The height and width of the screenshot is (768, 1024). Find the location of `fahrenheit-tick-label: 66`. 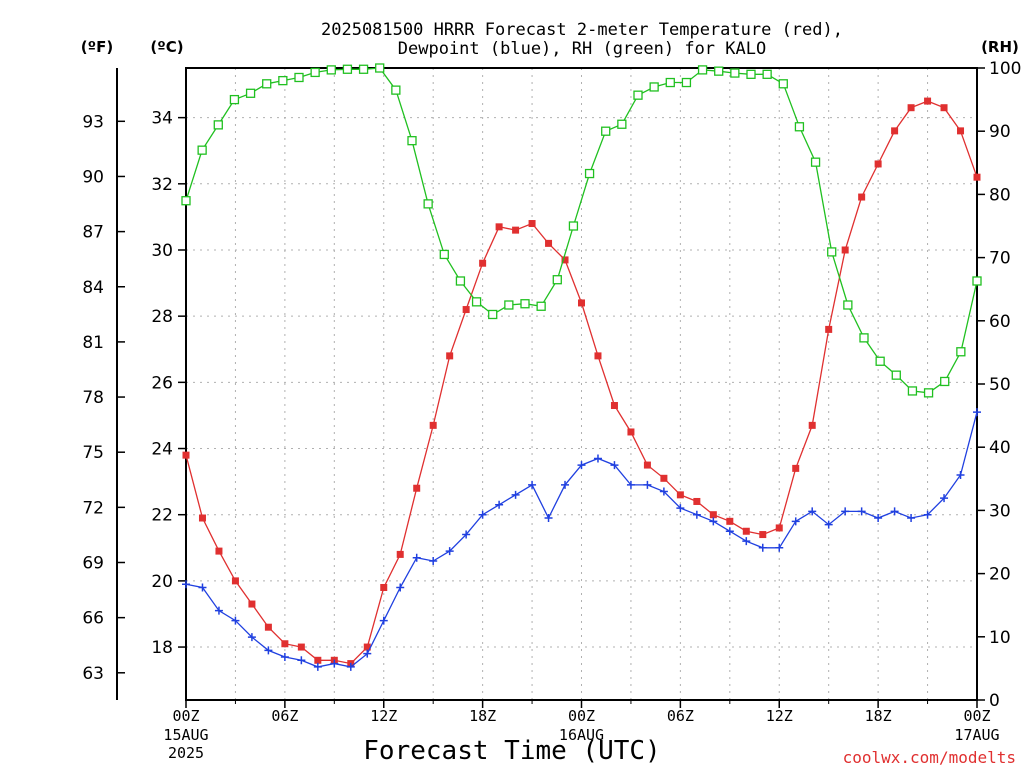

fahrenheit-tick-label: 66 is located at coordinates (93, 619).